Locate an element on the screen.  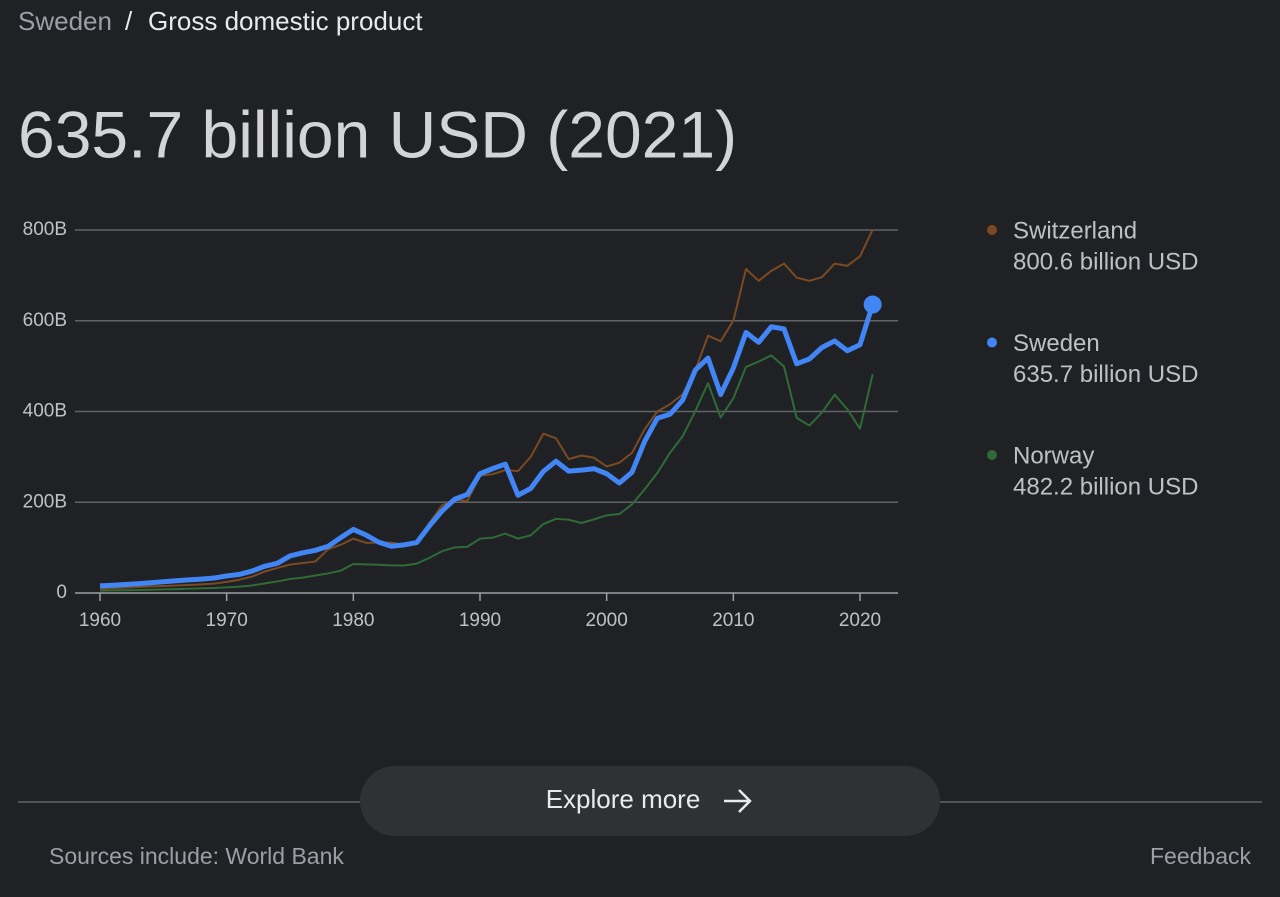
x-tick-label: 2000 is located at coordinates (607, 620).